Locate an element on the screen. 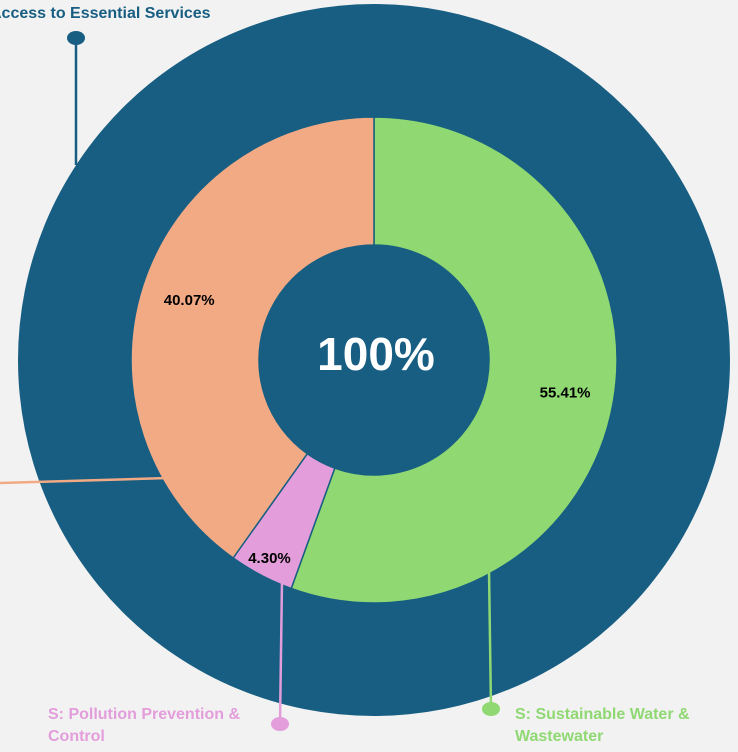  category-label: Access to Essential Services is located at coordinates (105, 13).